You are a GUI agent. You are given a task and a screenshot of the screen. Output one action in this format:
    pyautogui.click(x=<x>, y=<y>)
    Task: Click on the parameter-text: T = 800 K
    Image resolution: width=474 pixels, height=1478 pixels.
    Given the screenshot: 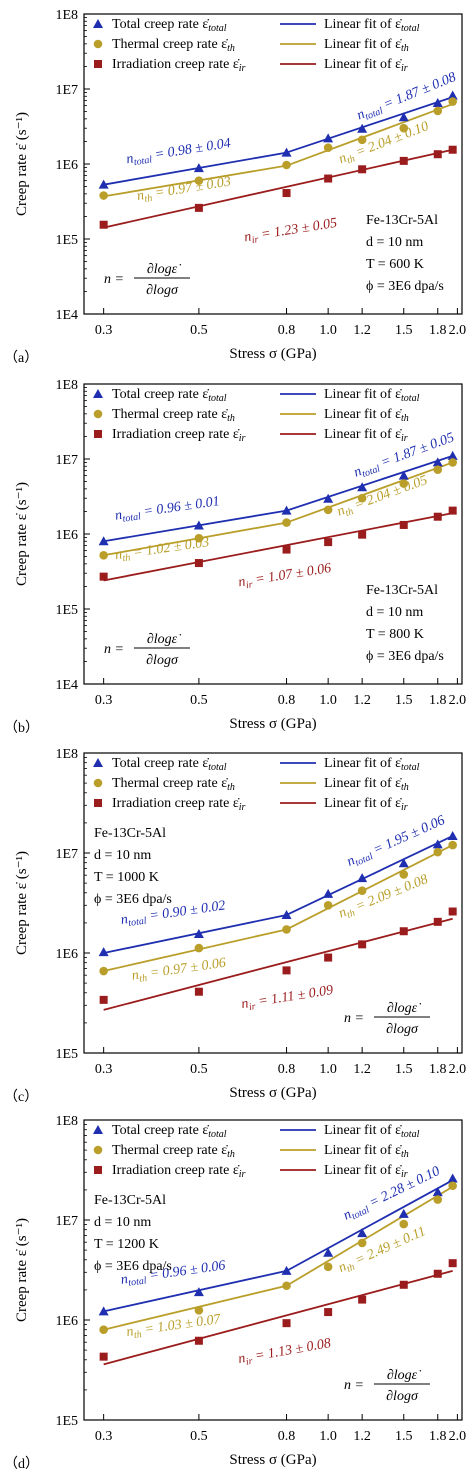 What is the action you would take?
    pyautogui.click(x=395, y=634)
    